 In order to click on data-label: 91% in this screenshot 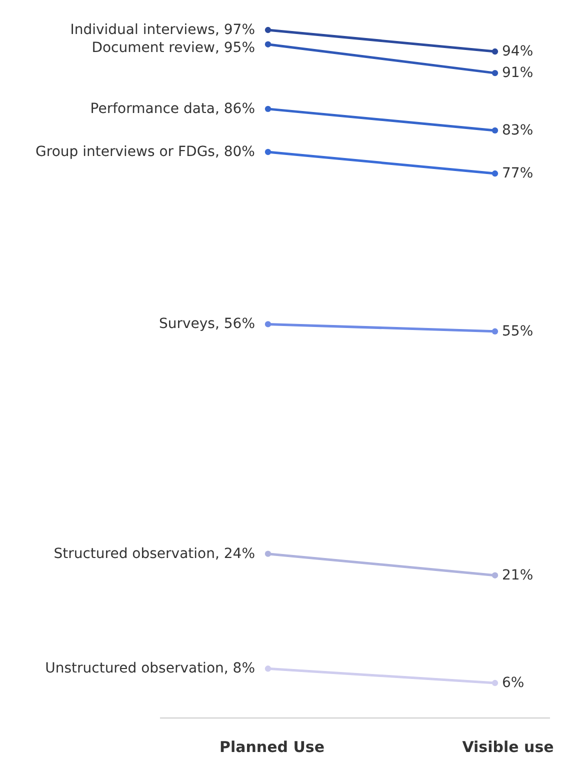, I will do `click(518, 73)`.